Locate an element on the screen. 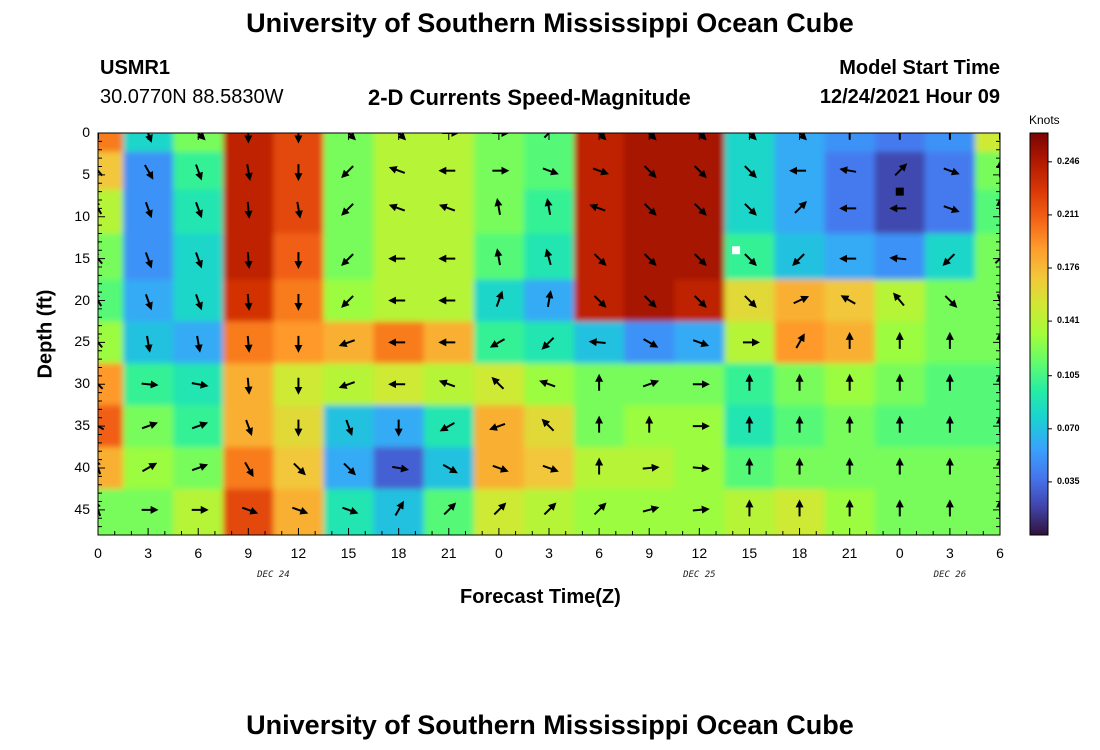 Image resolution: width=1100 pixels, height=750 pixels. x-tick-label: 3 is located at coordinates (148, 553).